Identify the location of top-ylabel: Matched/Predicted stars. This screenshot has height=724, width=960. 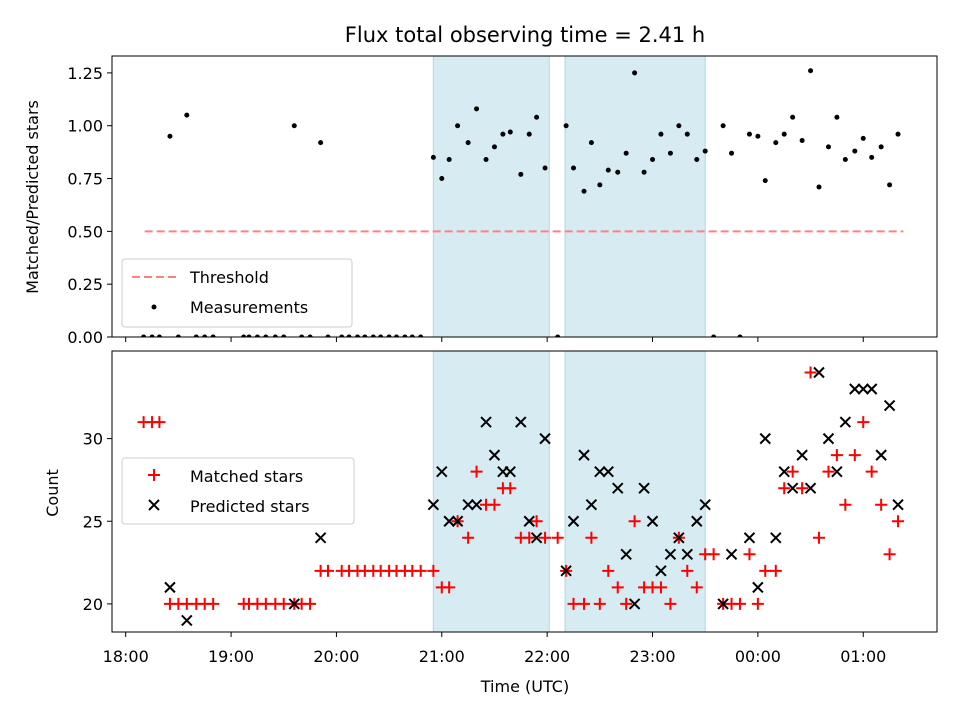
(32, 197).